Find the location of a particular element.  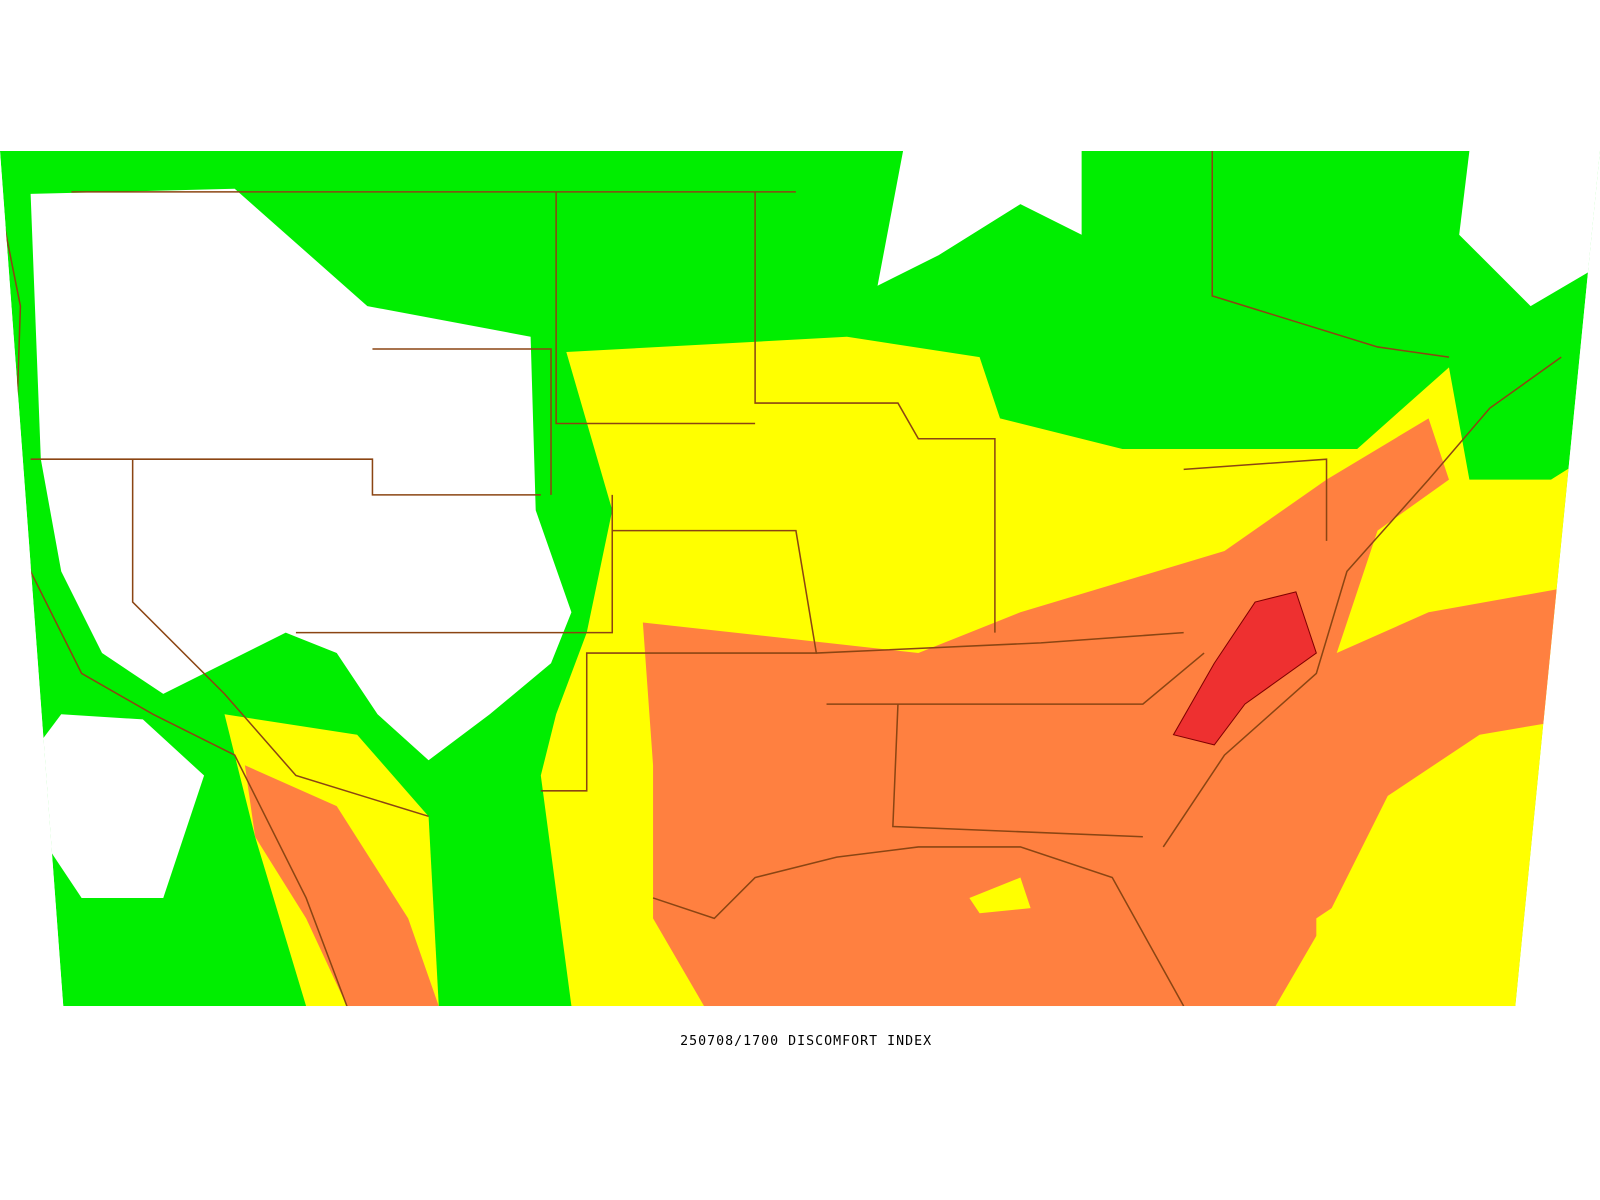

map-caption: 250708/1700 DISCOMFORT INDEX is located at coordinates (806, 1041).